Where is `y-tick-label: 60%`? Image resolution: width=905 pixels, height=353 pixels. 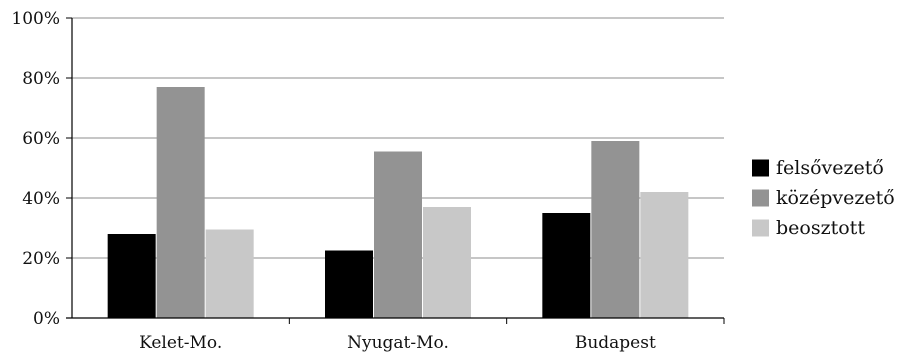
y-tick-label: 60% is located at coordinates (41, 139).